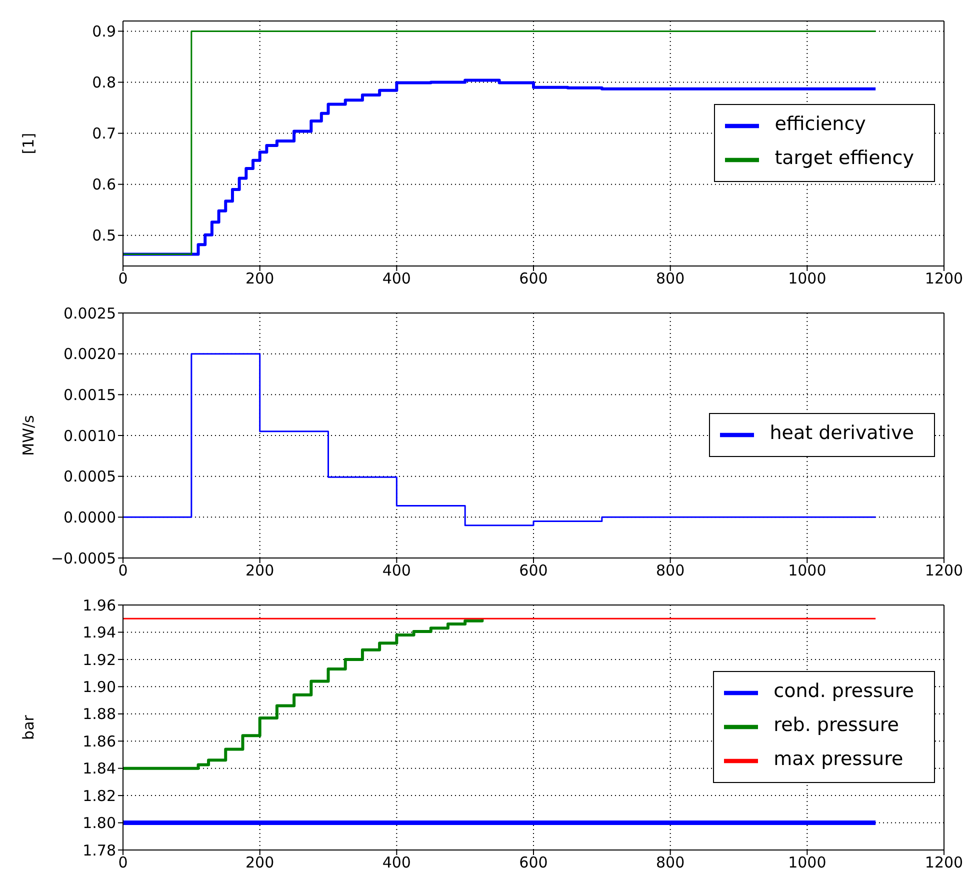 This screenshot has width=973, height=891. What do you see at coordinates (820, 124) in the screenshot?
I see `legend-label: efficiency` at bounding box center [820, 124].